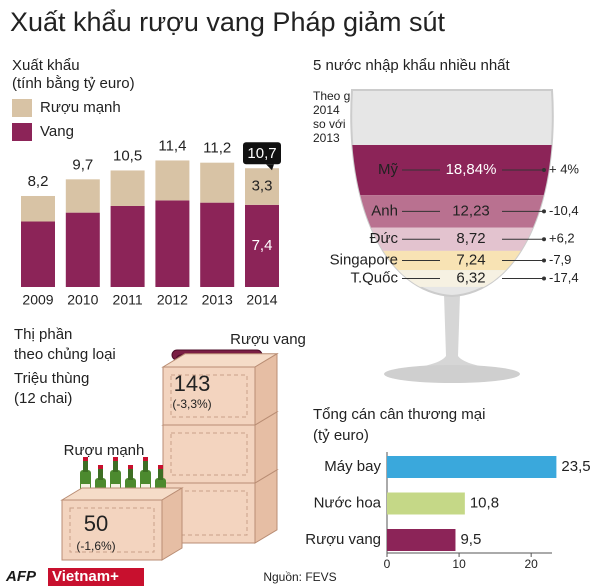  I want to click on category-label: Rượu mạnh, so click(104, 450).